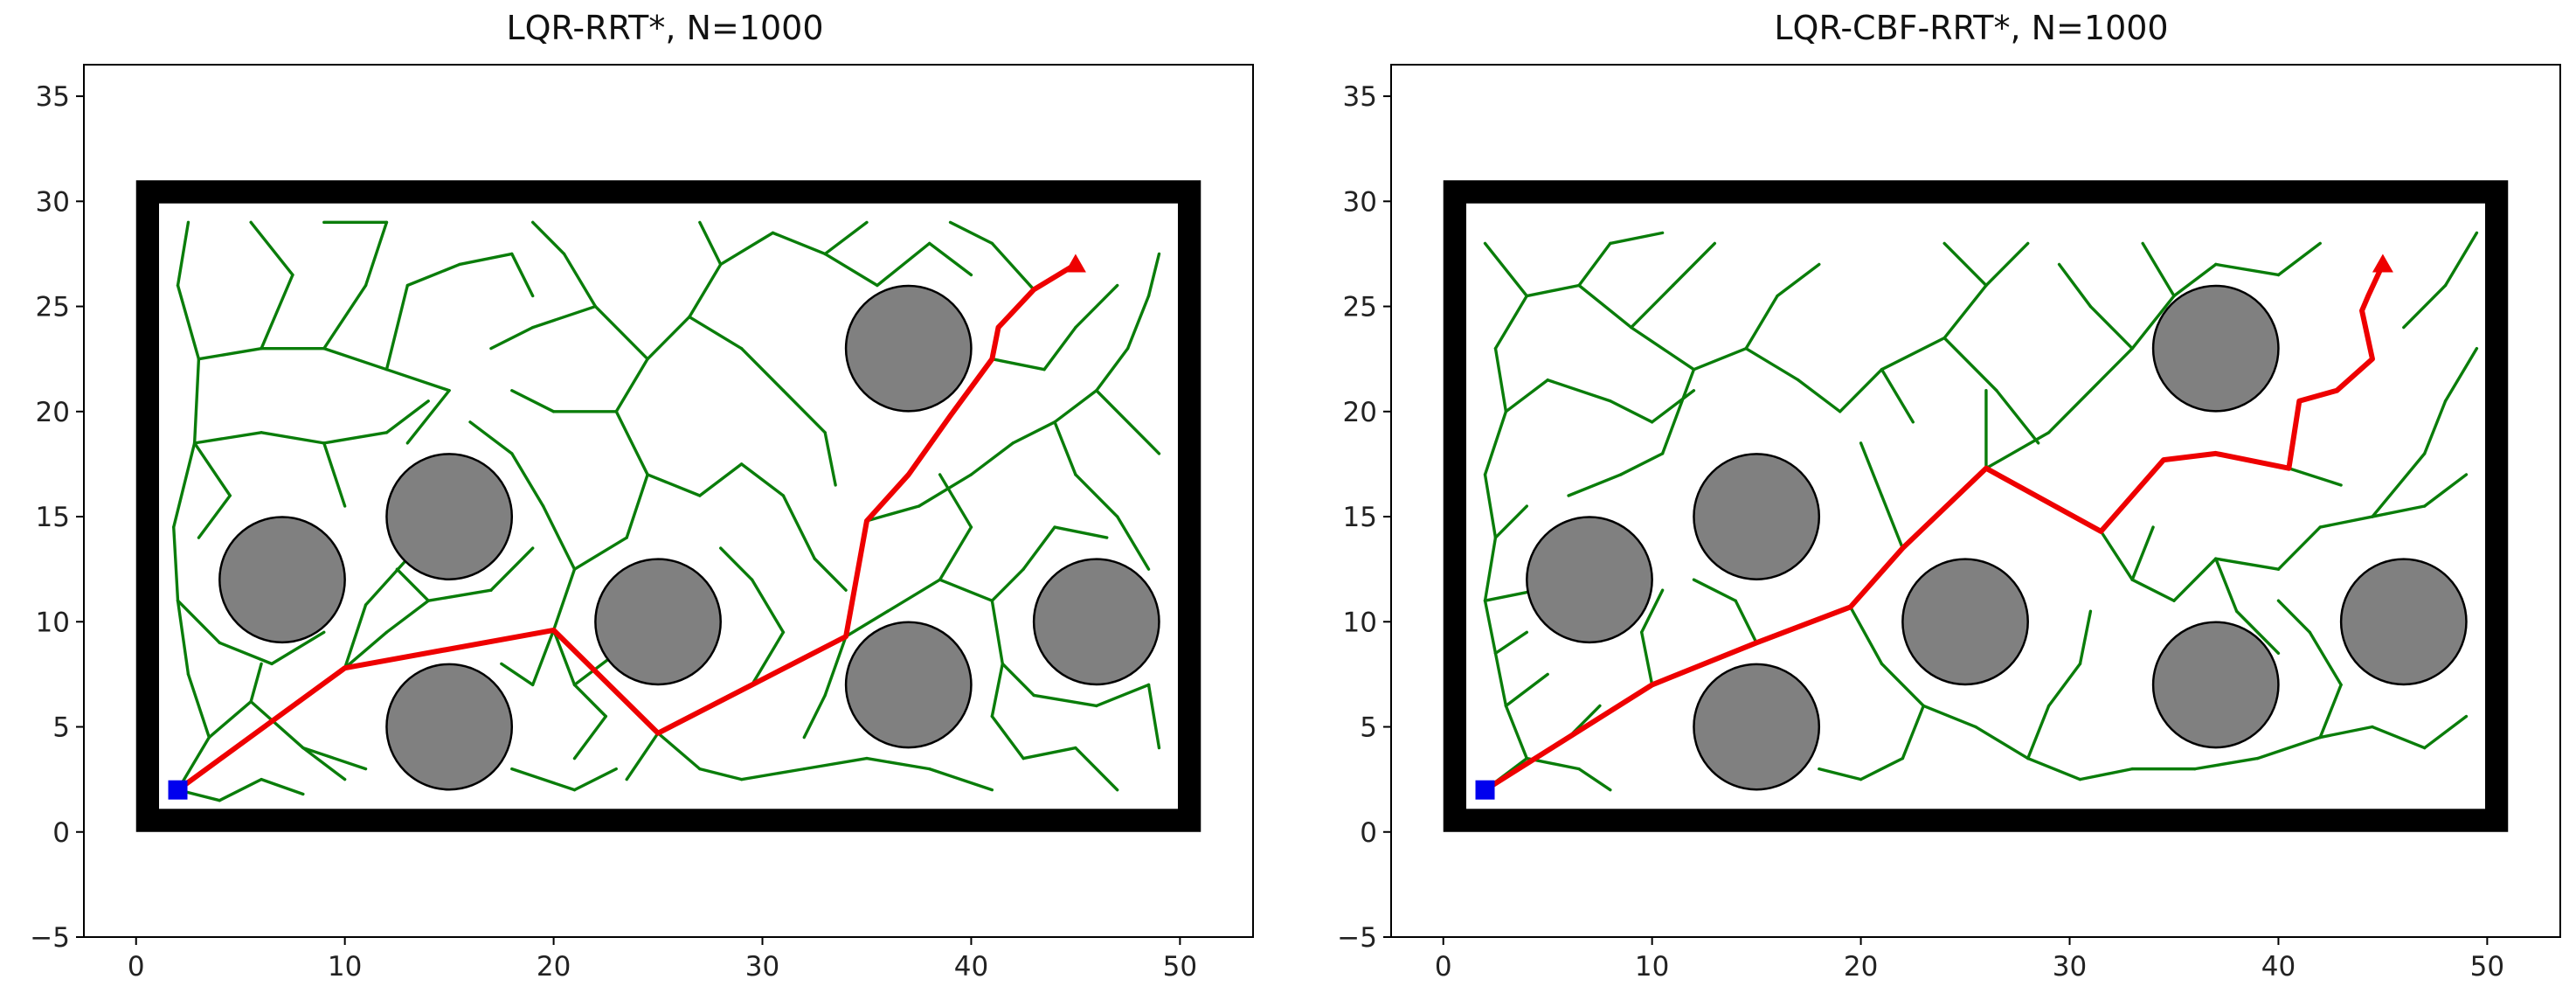 Image resolution: width=2576 pixels, height=1000 pixels. What do you see at coordinates (1368, 728) in the screenshot?
I see `right-y-tick-label: 5` at bounding box center [1368, 728].